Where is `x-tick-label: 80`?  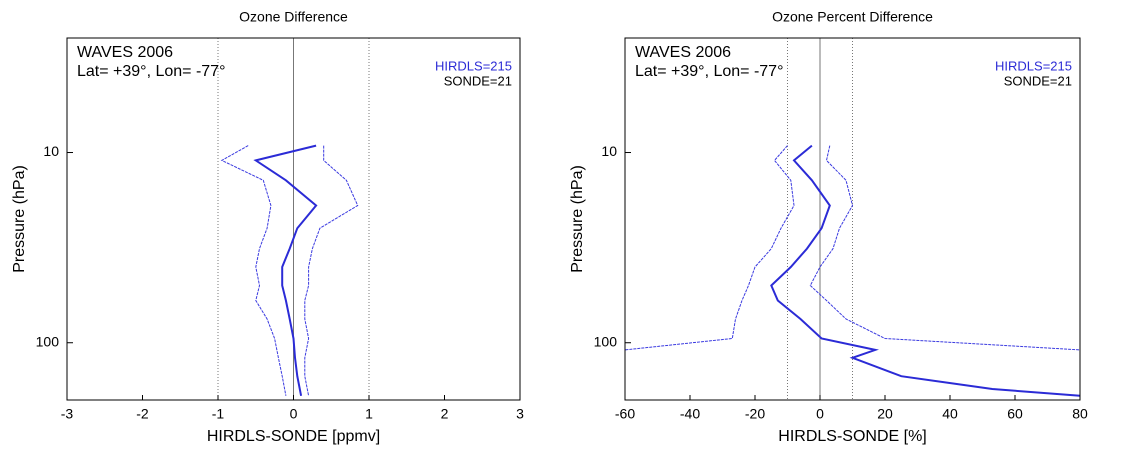
x-tick-label: 80 is located at coordinates (1080, 414).